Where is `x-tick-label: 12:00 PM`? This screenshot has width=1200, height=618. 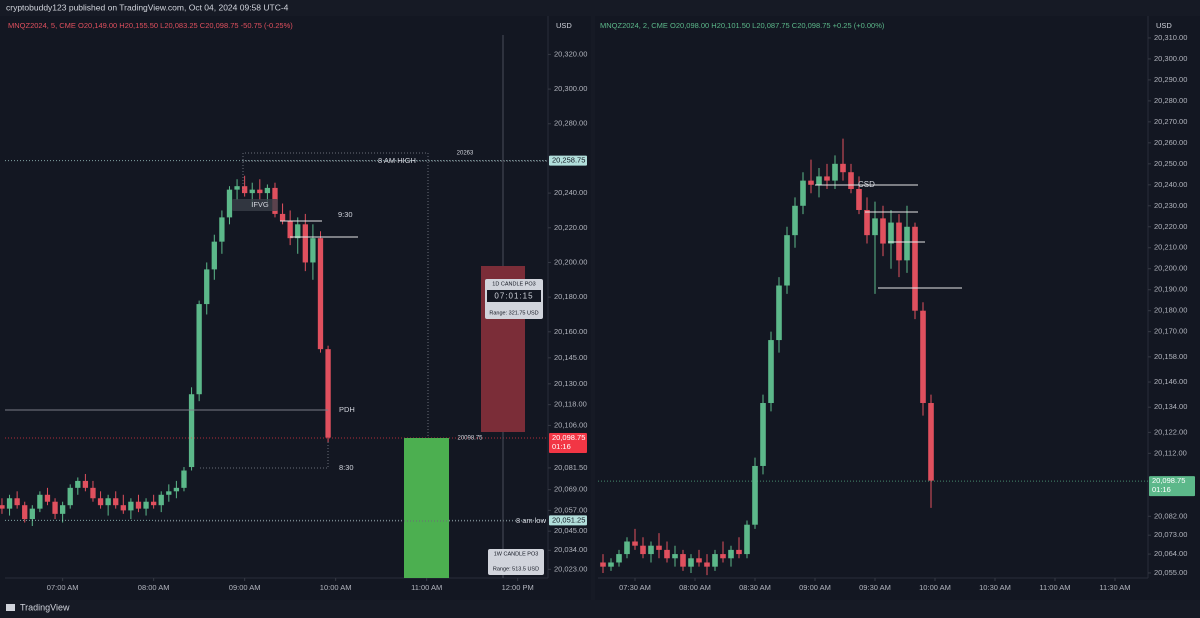 x-tick-label: 12:00 PM is located at coordinates (518, 587).